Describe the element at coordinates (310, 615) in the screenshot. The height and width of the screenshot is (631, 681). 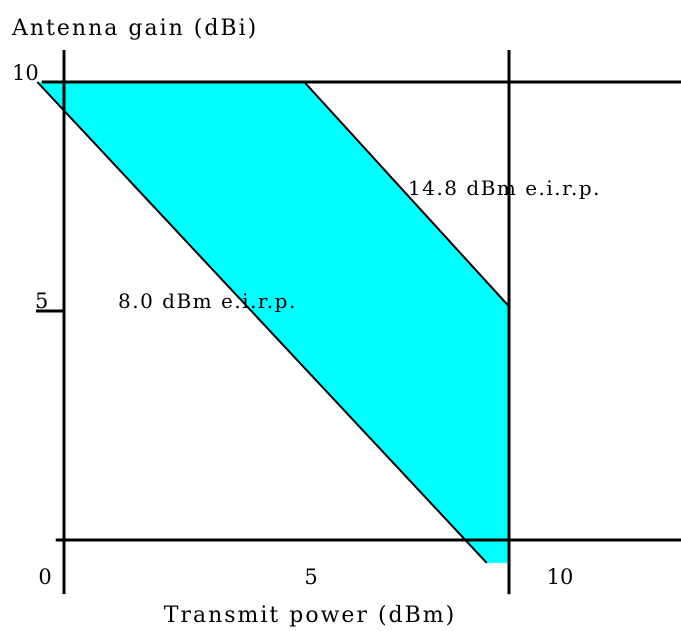
I see `x-axis-title: Transmit power (dBm)` at that location.